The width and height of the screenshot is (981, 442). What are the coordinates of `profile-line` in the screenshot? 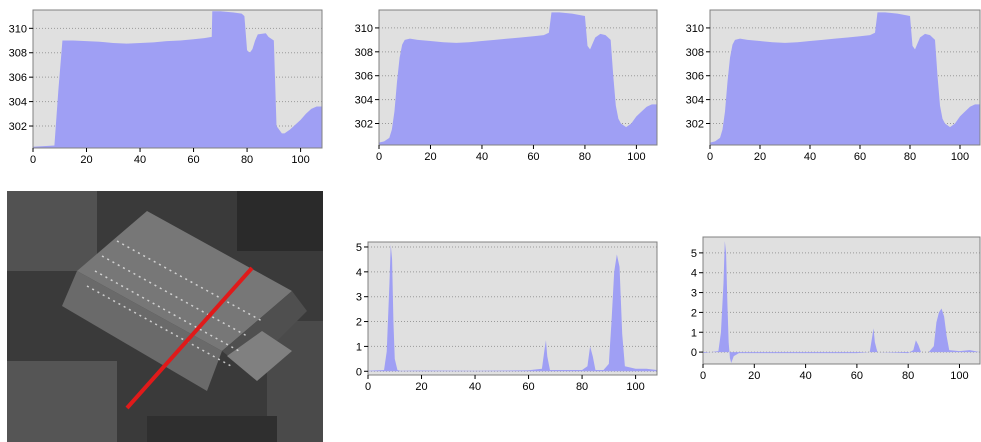 It's located at (189, 338).